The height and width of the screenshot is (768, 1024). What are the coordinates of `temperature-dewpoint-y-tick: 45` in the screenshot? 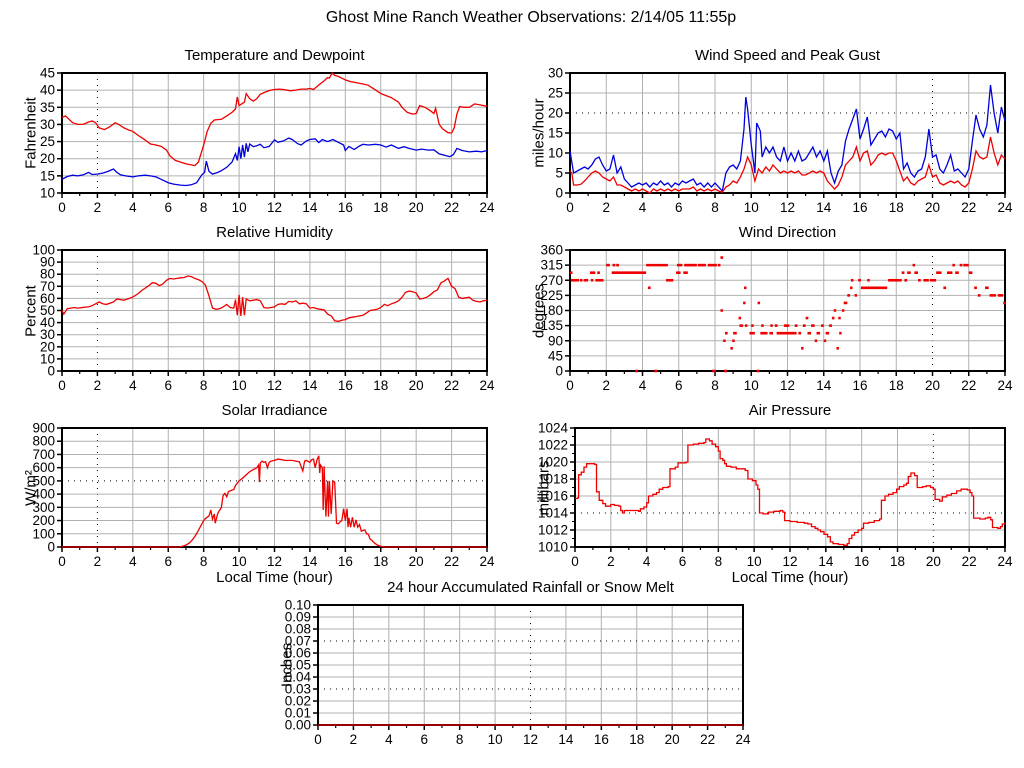 It's located at (47, 73).